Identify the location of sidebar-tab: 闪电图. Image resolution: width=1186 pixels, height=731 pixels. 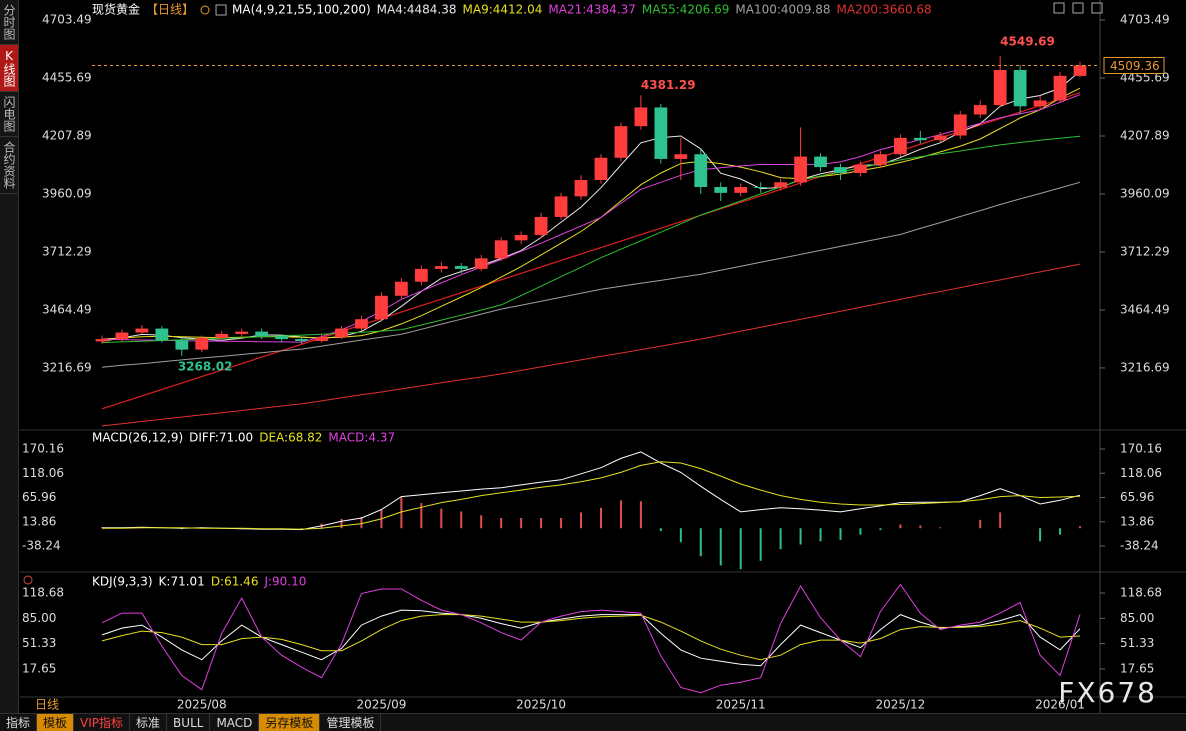
(9, 114).